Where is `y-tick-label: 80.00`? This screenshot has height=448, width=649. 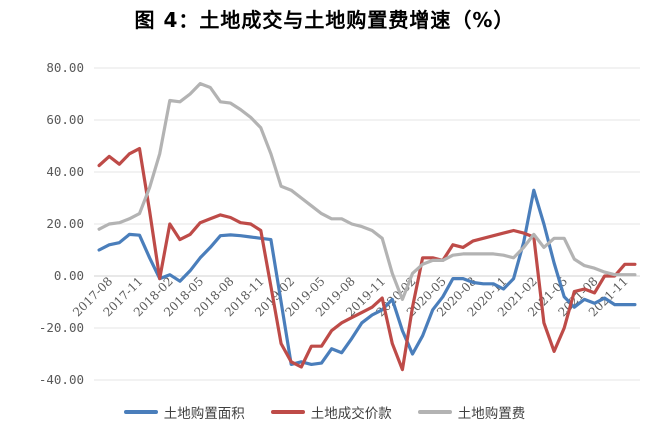
y-tick-label: 80.00 is located at coordinates (65, 67).